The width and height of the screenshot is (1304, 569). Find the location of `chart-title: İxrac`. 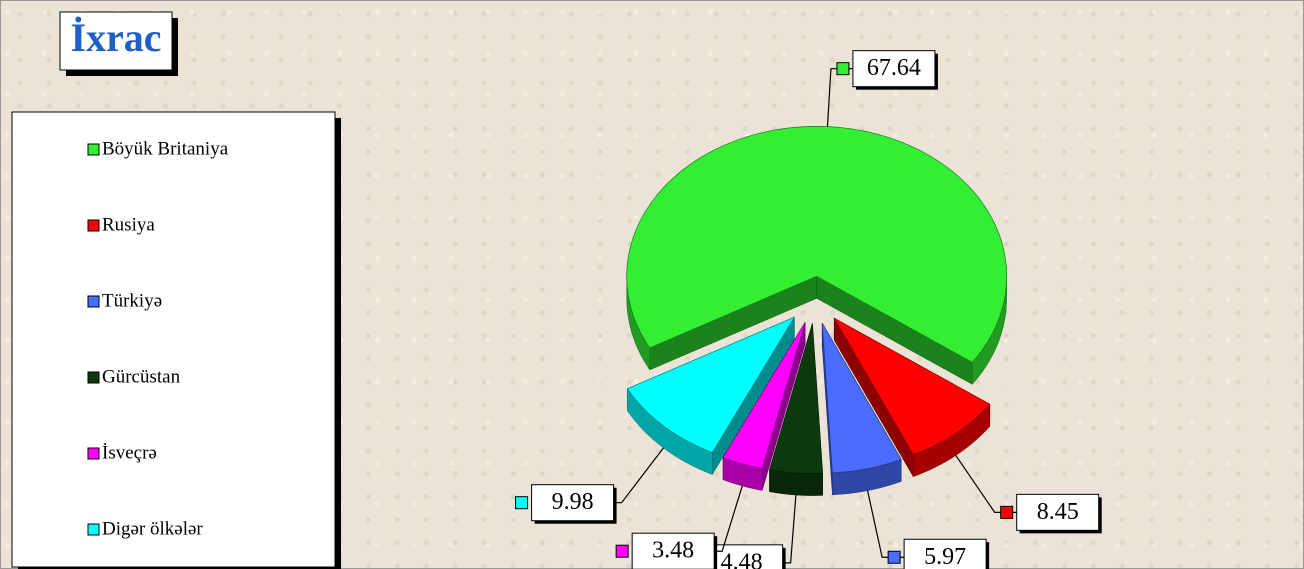

chart-title: İxrac is located at coordinates (115, 37).